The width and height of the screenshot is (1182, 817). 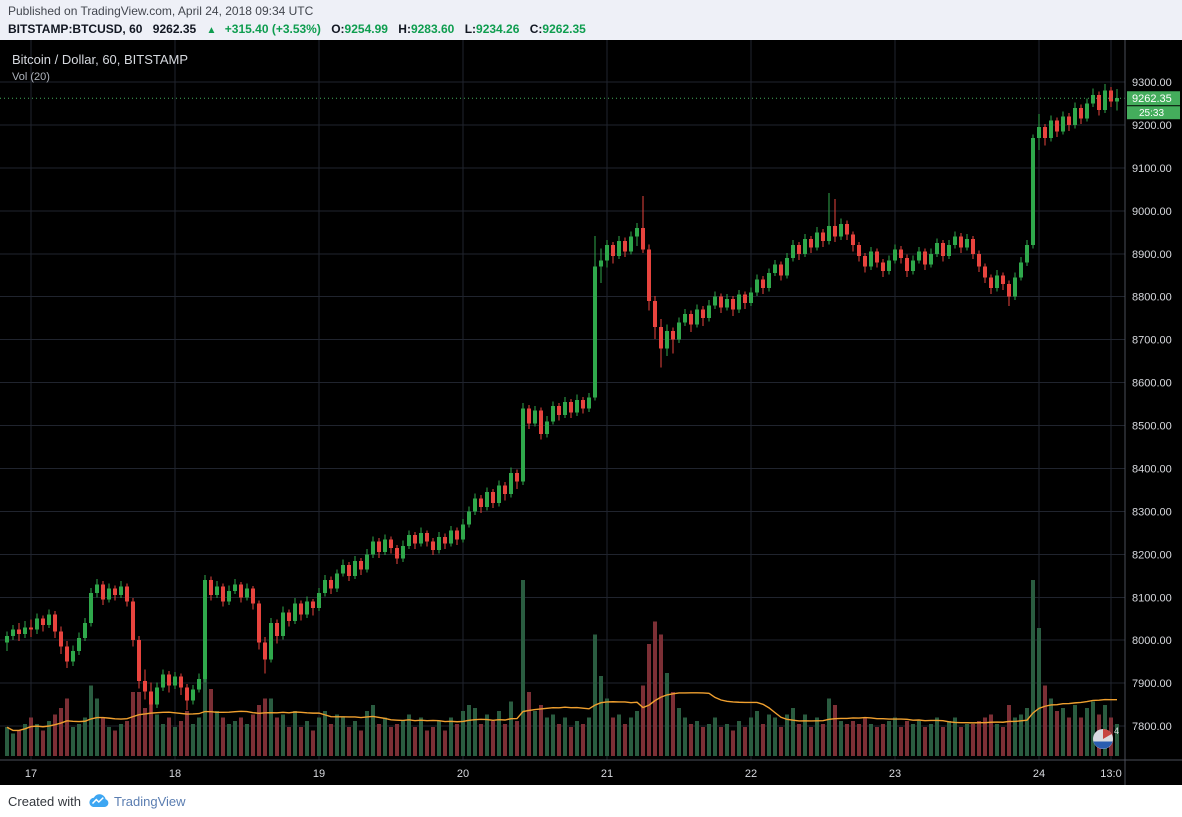 I want to click on high-quote: H:9283.60, so click(x=426, y=29).